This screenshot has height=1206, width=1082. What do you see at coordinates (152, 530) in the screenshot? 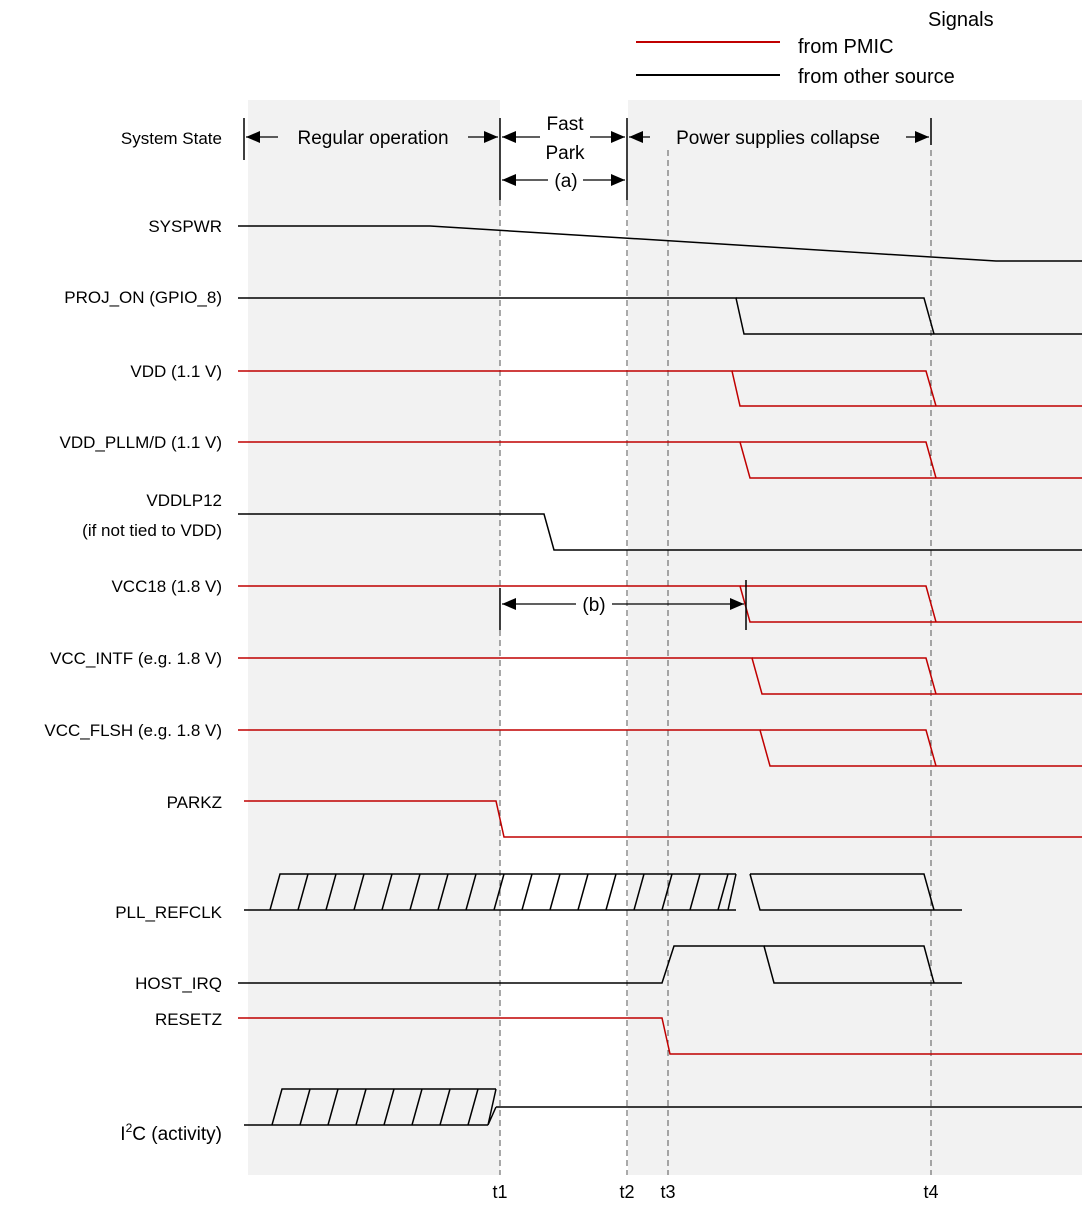
I see `vddlp12-label-line2: (if not tied to VDD)` at bounding box center [152, 530].